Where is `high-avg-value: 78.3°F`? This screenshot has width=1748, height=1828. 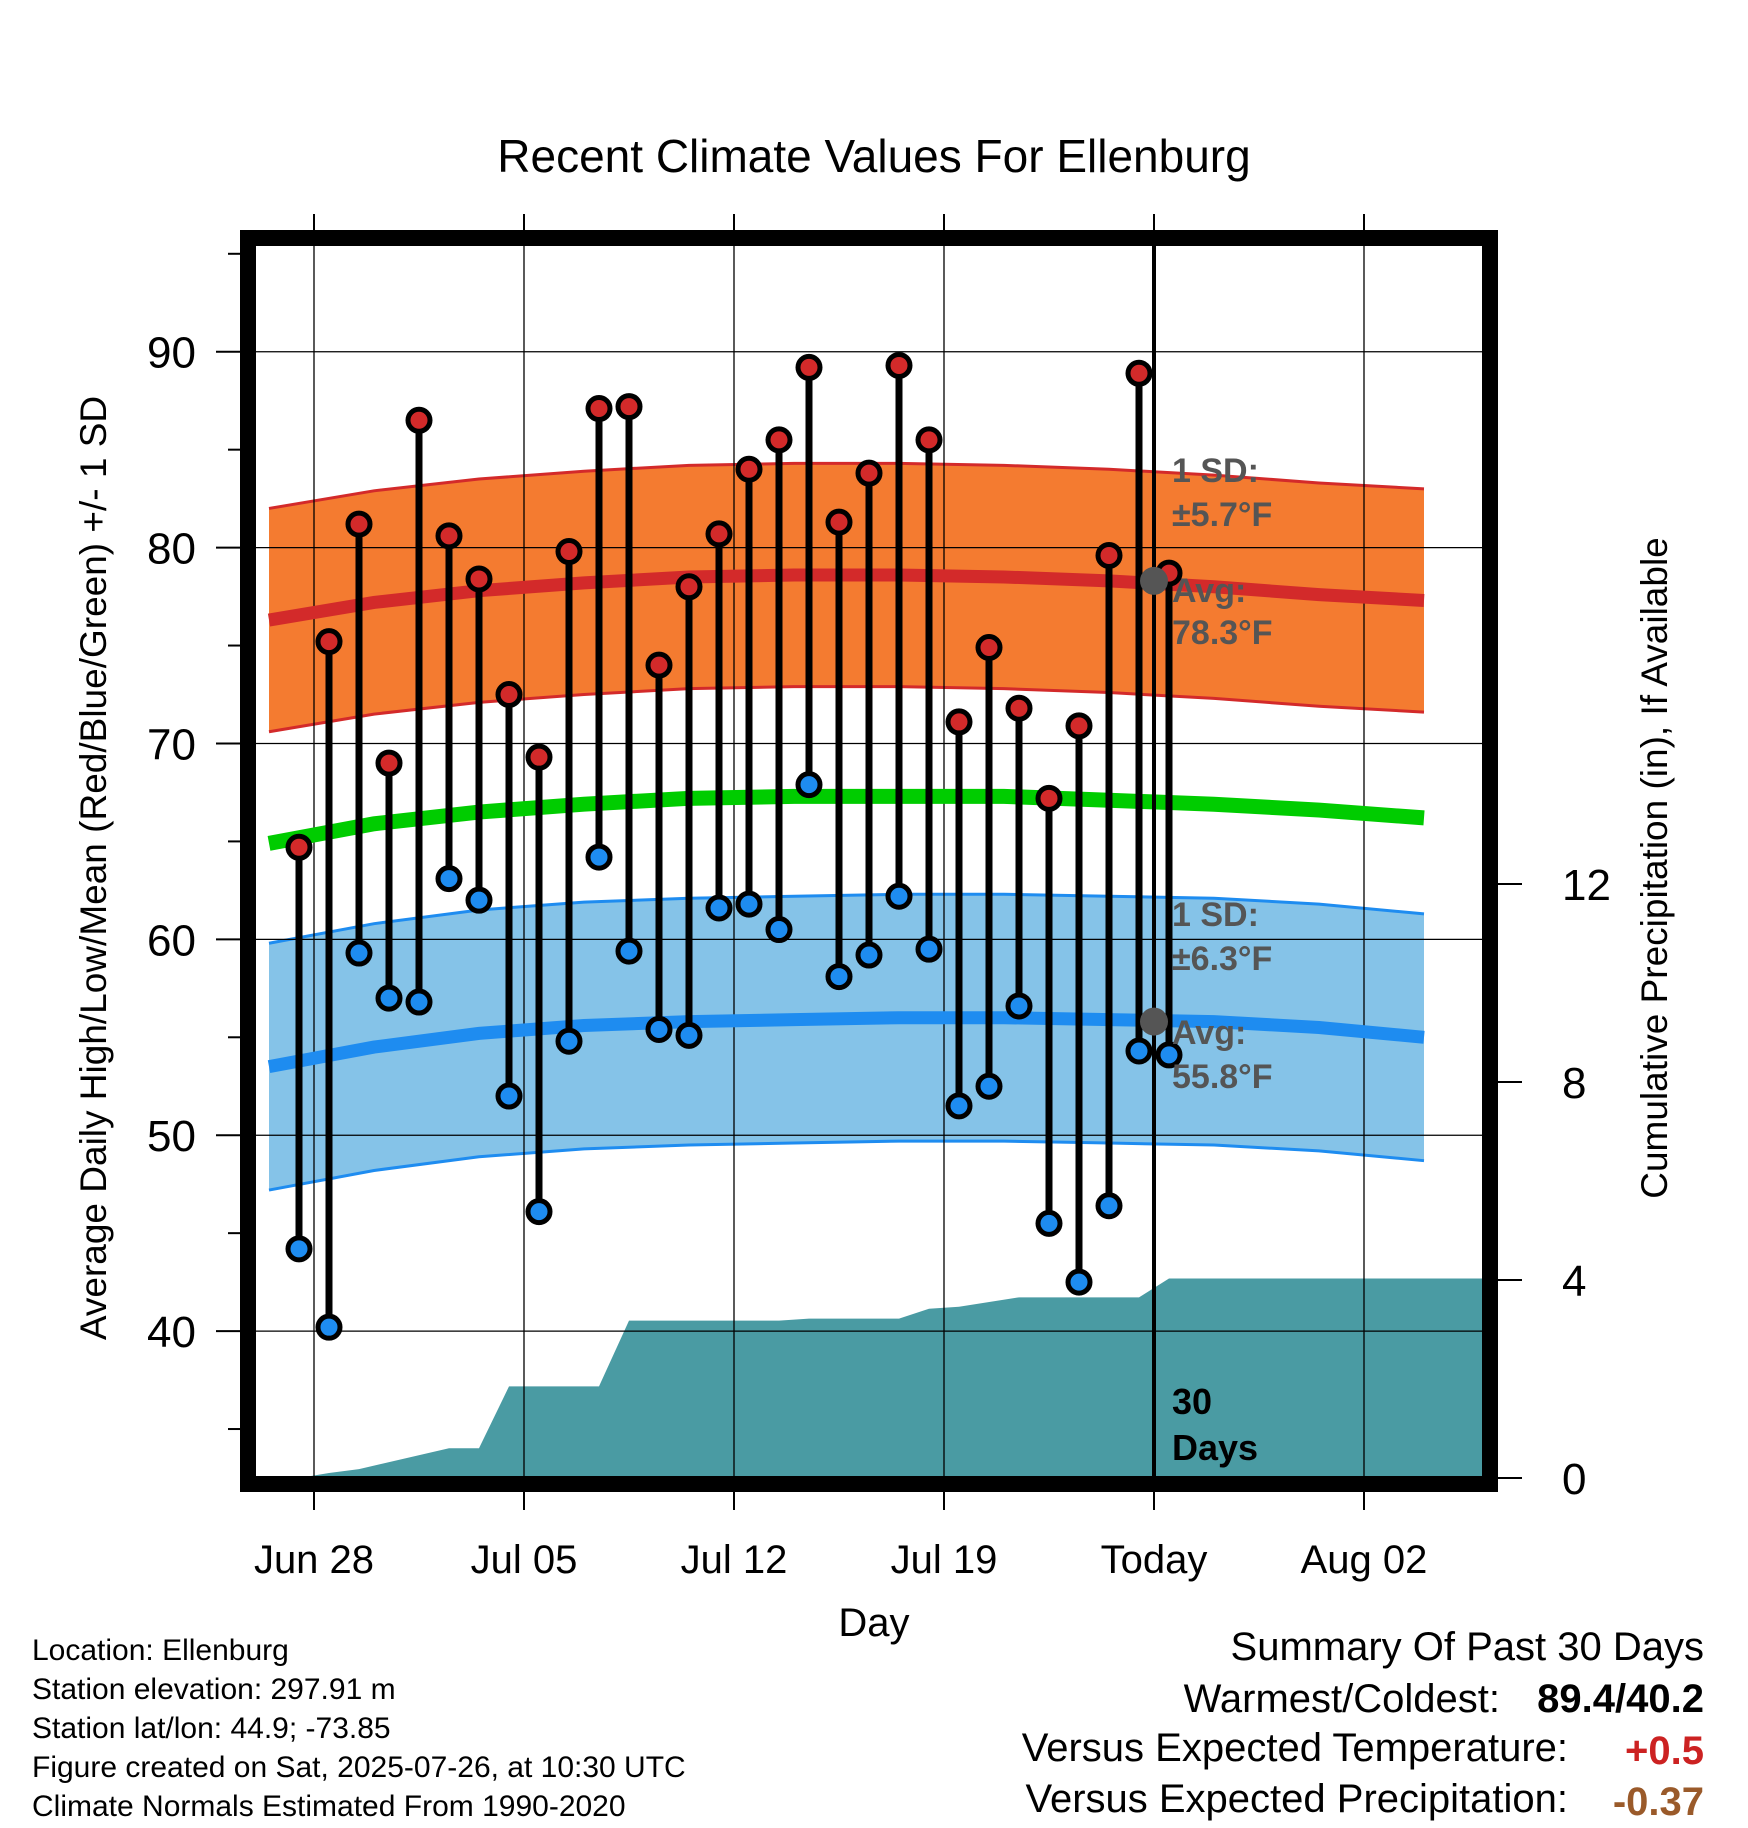 high-avg-value: 78.3°F is located at coordinates (1222, 633).